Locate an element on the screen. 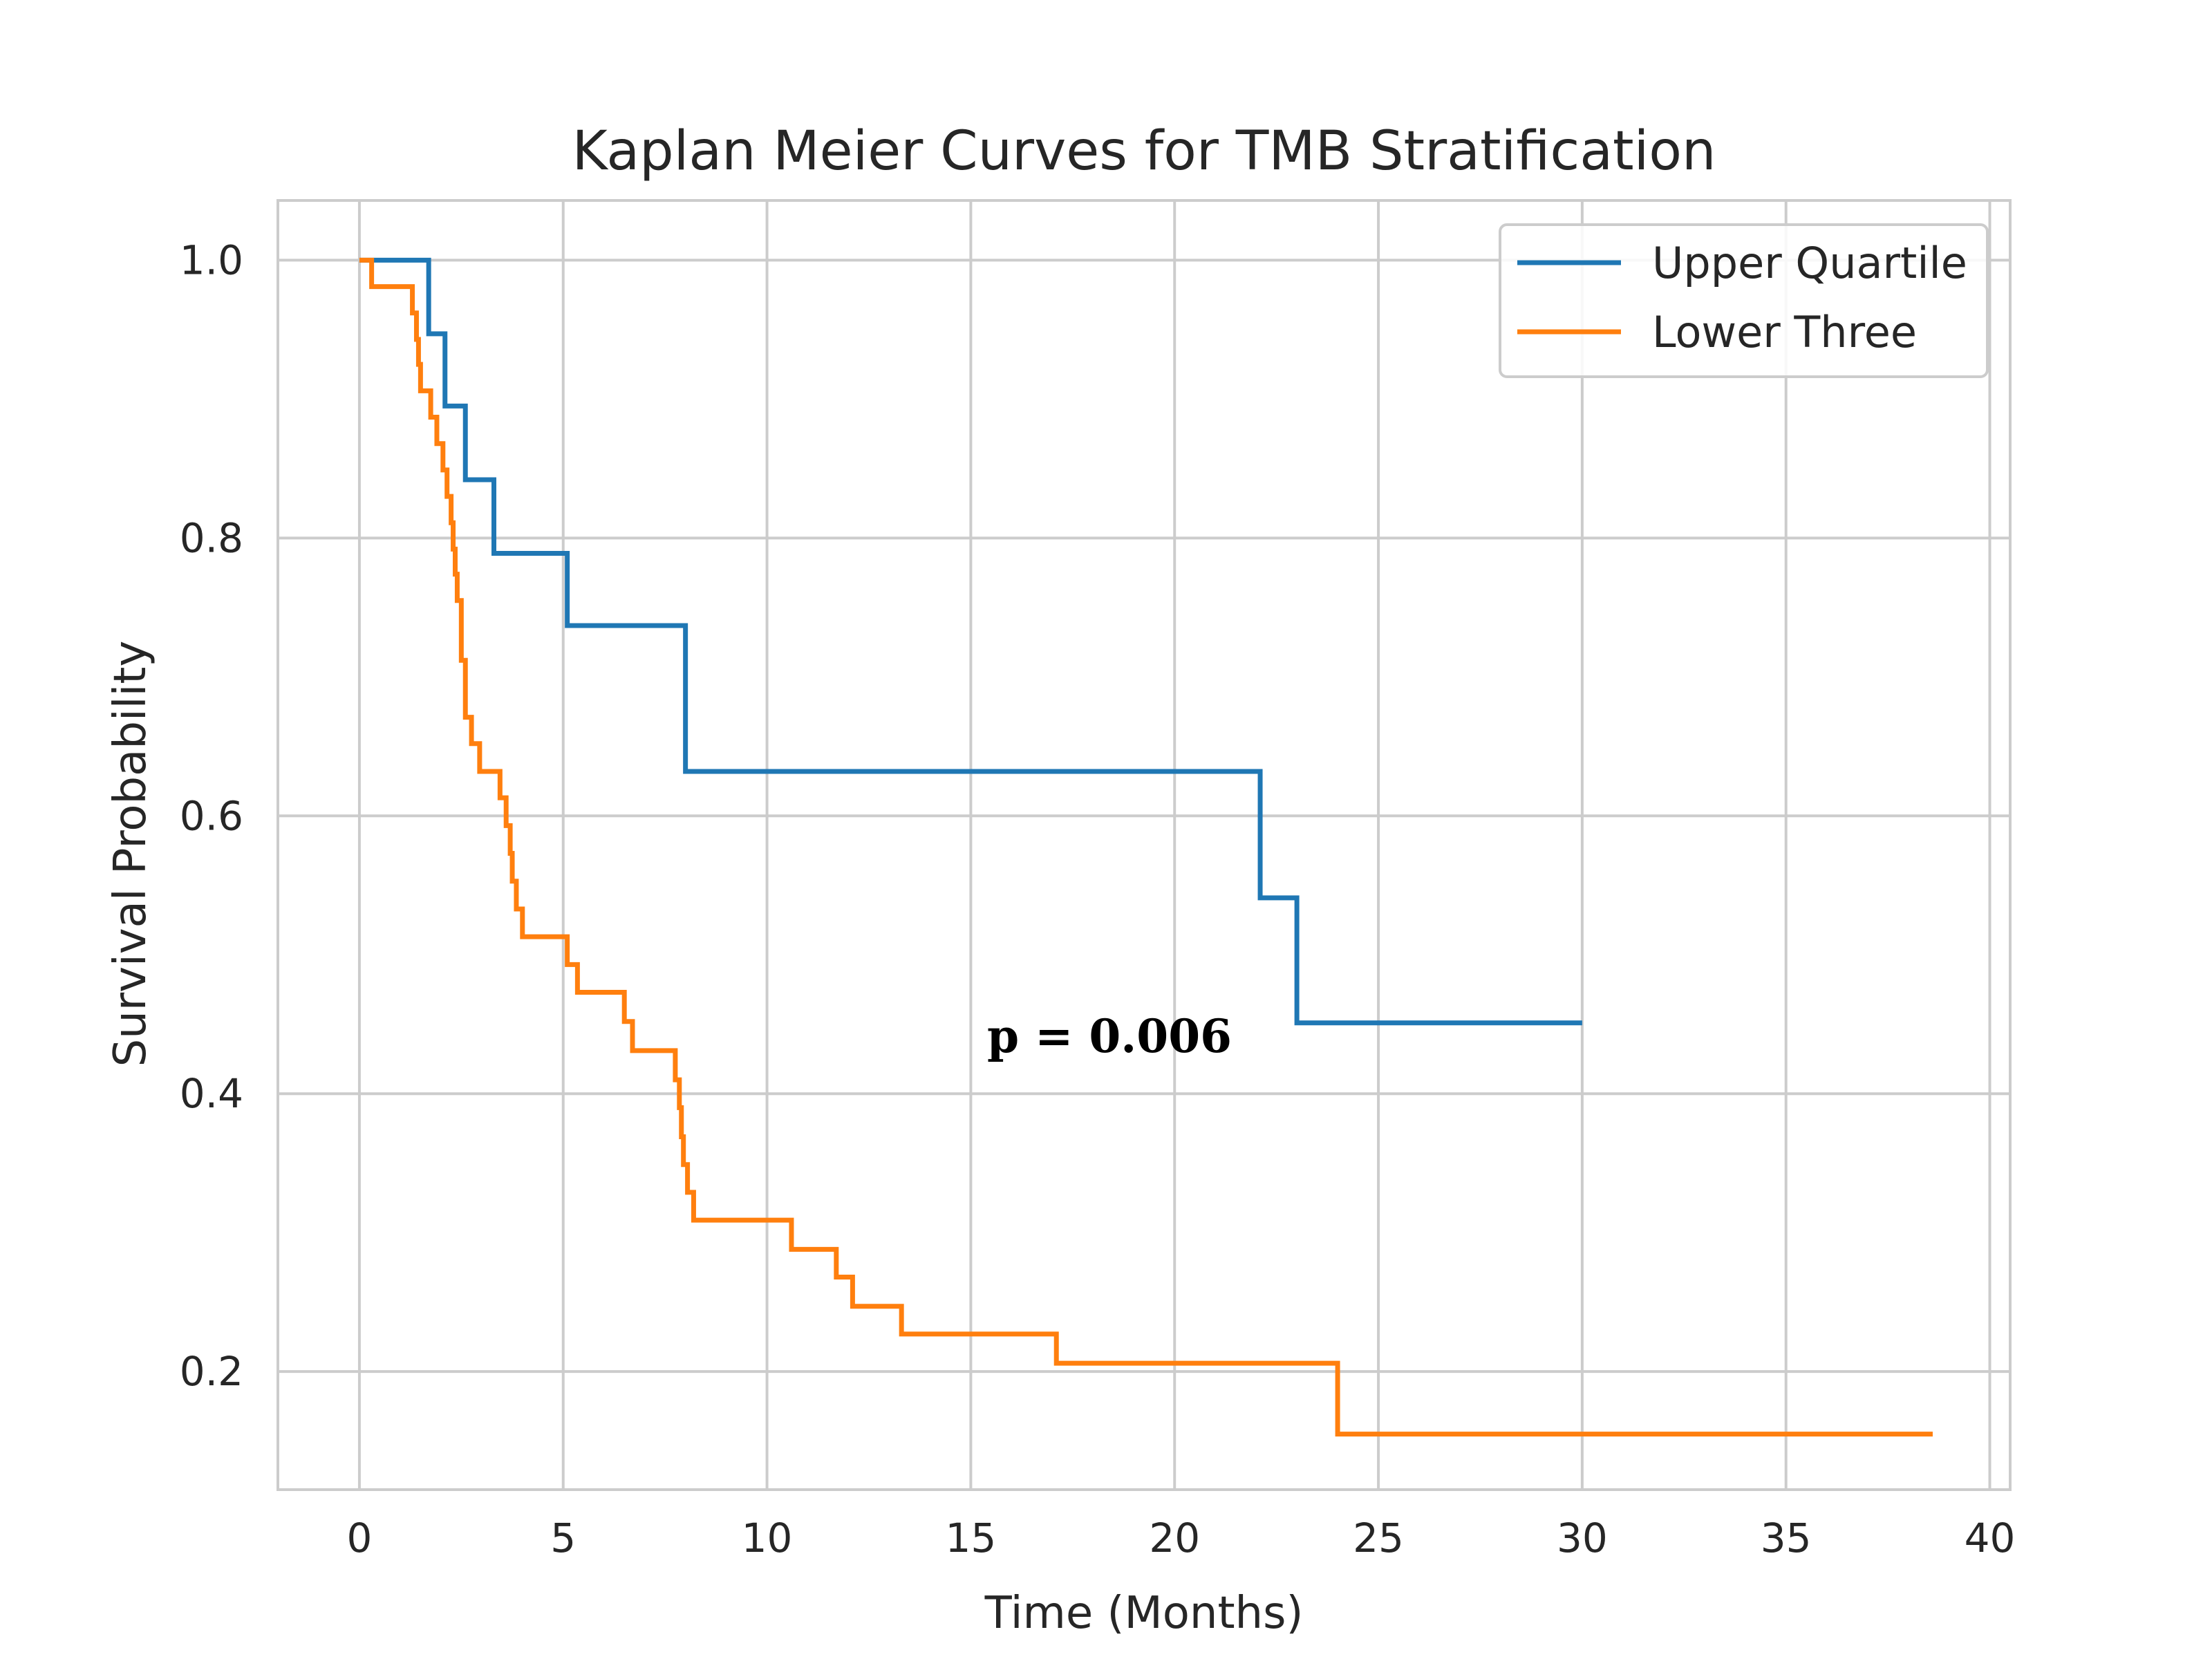 The width and height of the screenshot is (2212, 1659). x-tick-label: 15 is located at coordinates (971, 1539).